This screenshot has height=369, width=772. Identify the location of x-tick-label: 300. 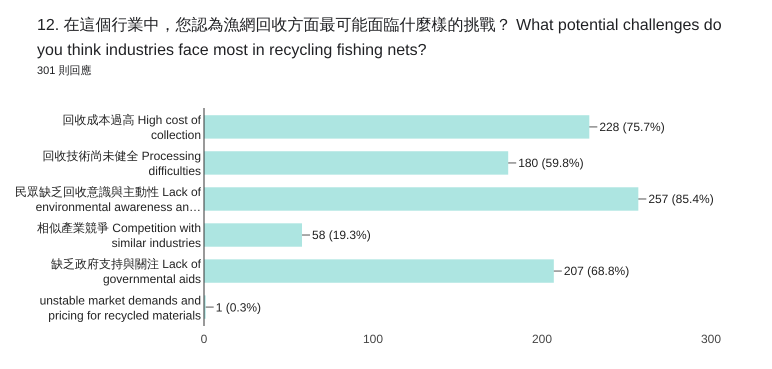
(711, 339).